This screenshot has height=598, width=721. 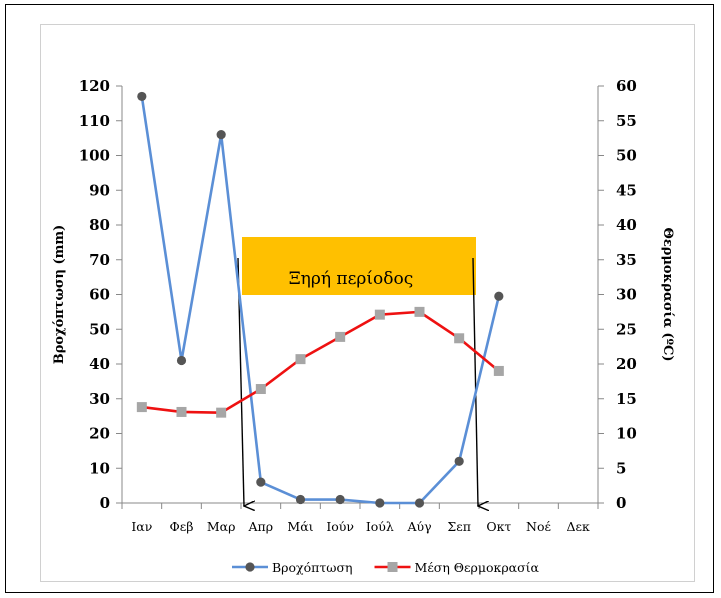 What do you see at coordinates (626, 190) in the screenshot?
I see `right-tick-label: 45` at bounding box center [626, 190].